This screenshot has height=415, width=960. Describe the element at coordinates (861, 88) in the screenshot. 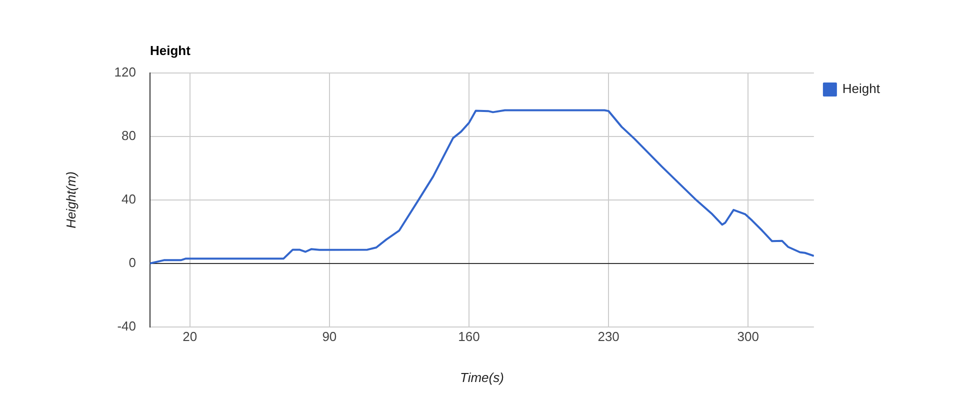

I see `legend-label: Height` at that location.